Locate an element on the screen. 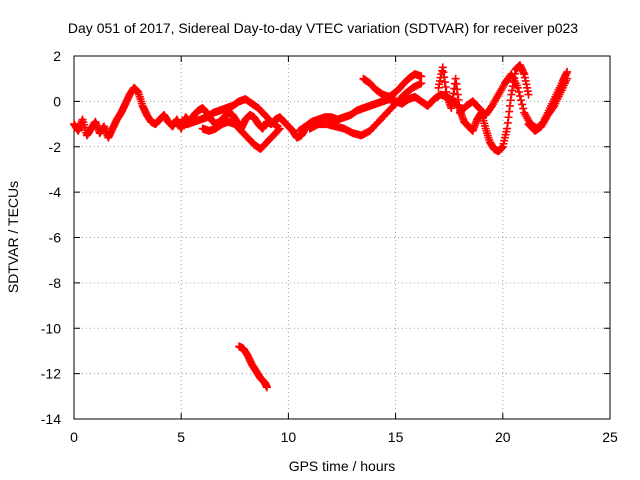 The width and height of the screenshot is (640, 480). x-axis-label: GPS time / hours is located at coordinates (342, 466).